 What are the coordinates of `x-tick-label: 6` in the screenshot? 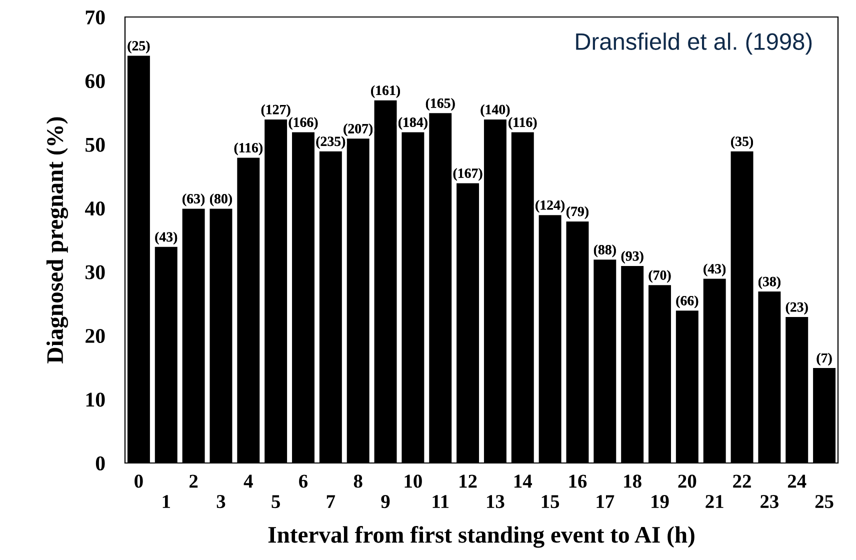 It's located at (303, 481).